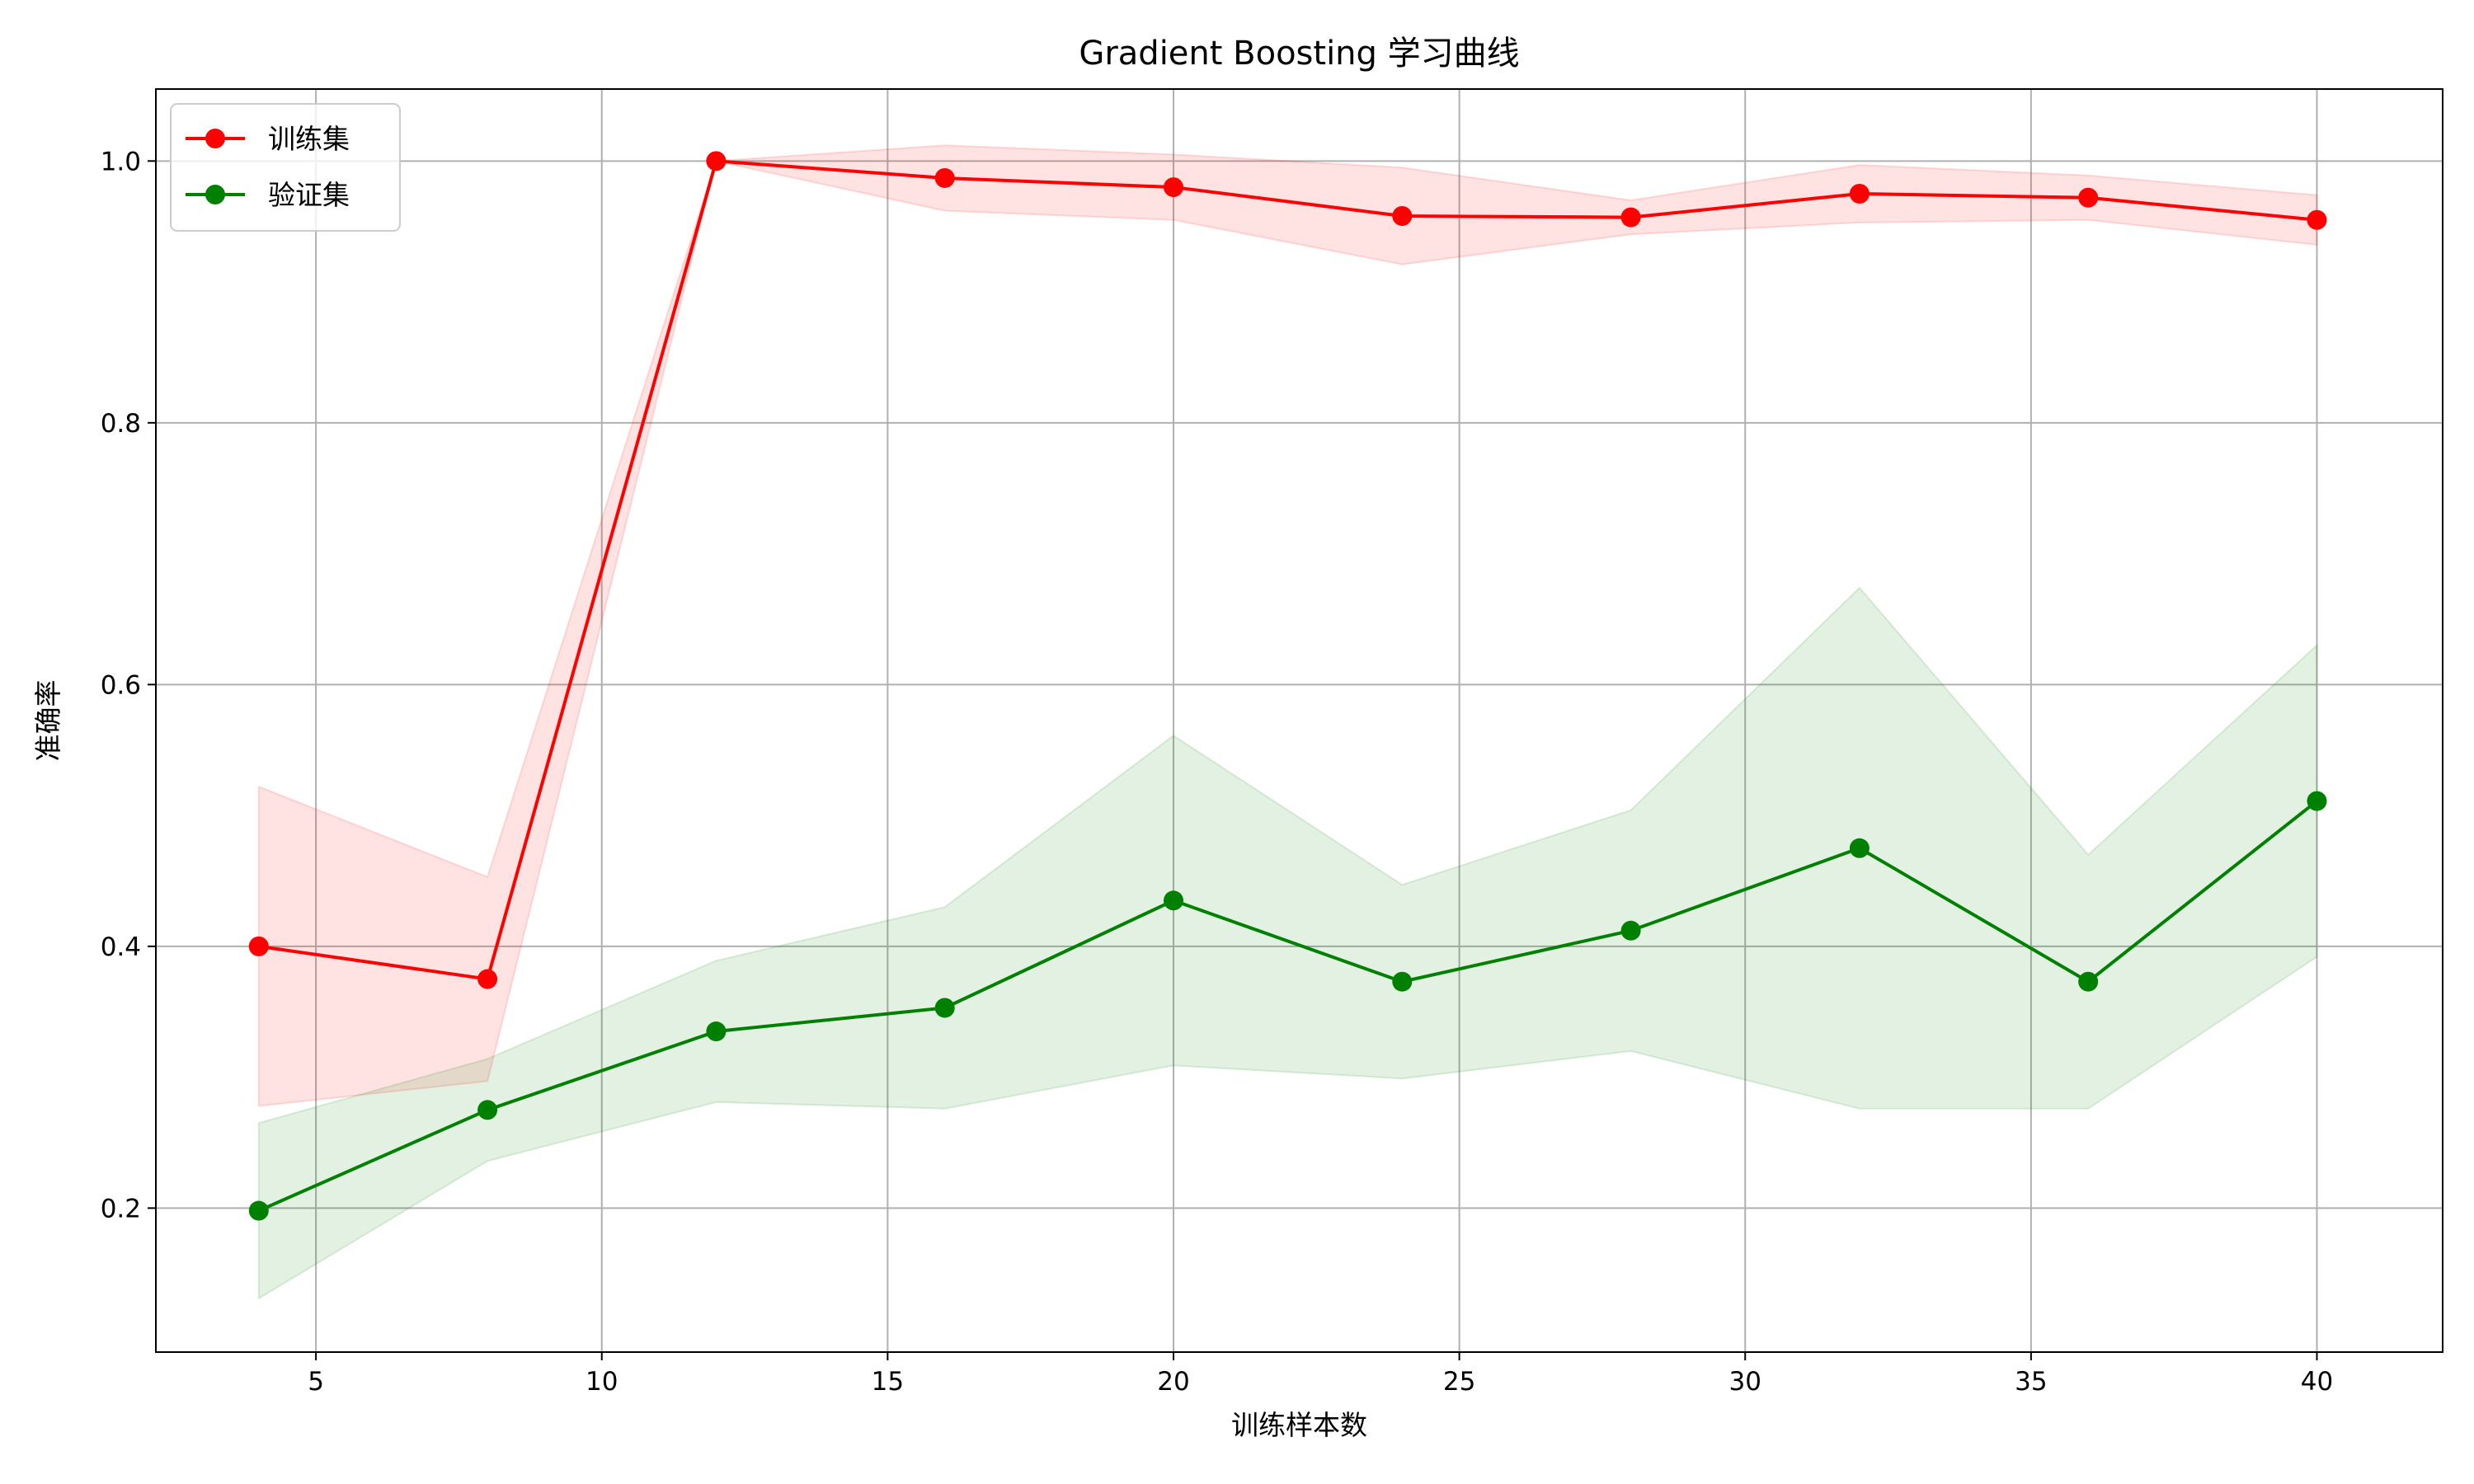 The height and width of the screenshot is (1484, 2474). I want to click on y-axis-label: 准确率, so click(48, 721).